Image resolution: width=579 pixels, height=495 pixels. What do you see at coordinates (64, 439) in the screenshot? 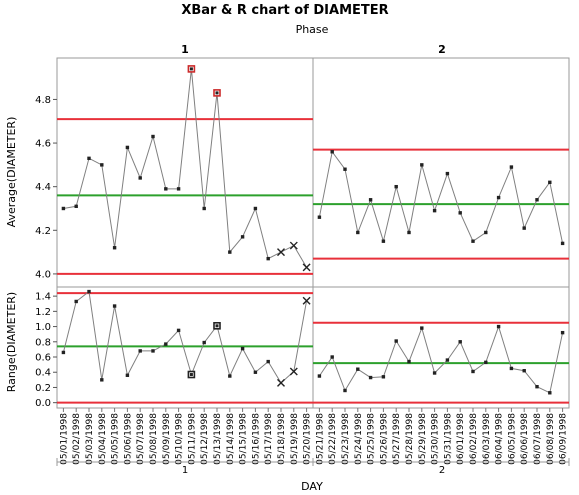
I see `x-tick-label: 05/01/1998` at bounding box center [64, 439].